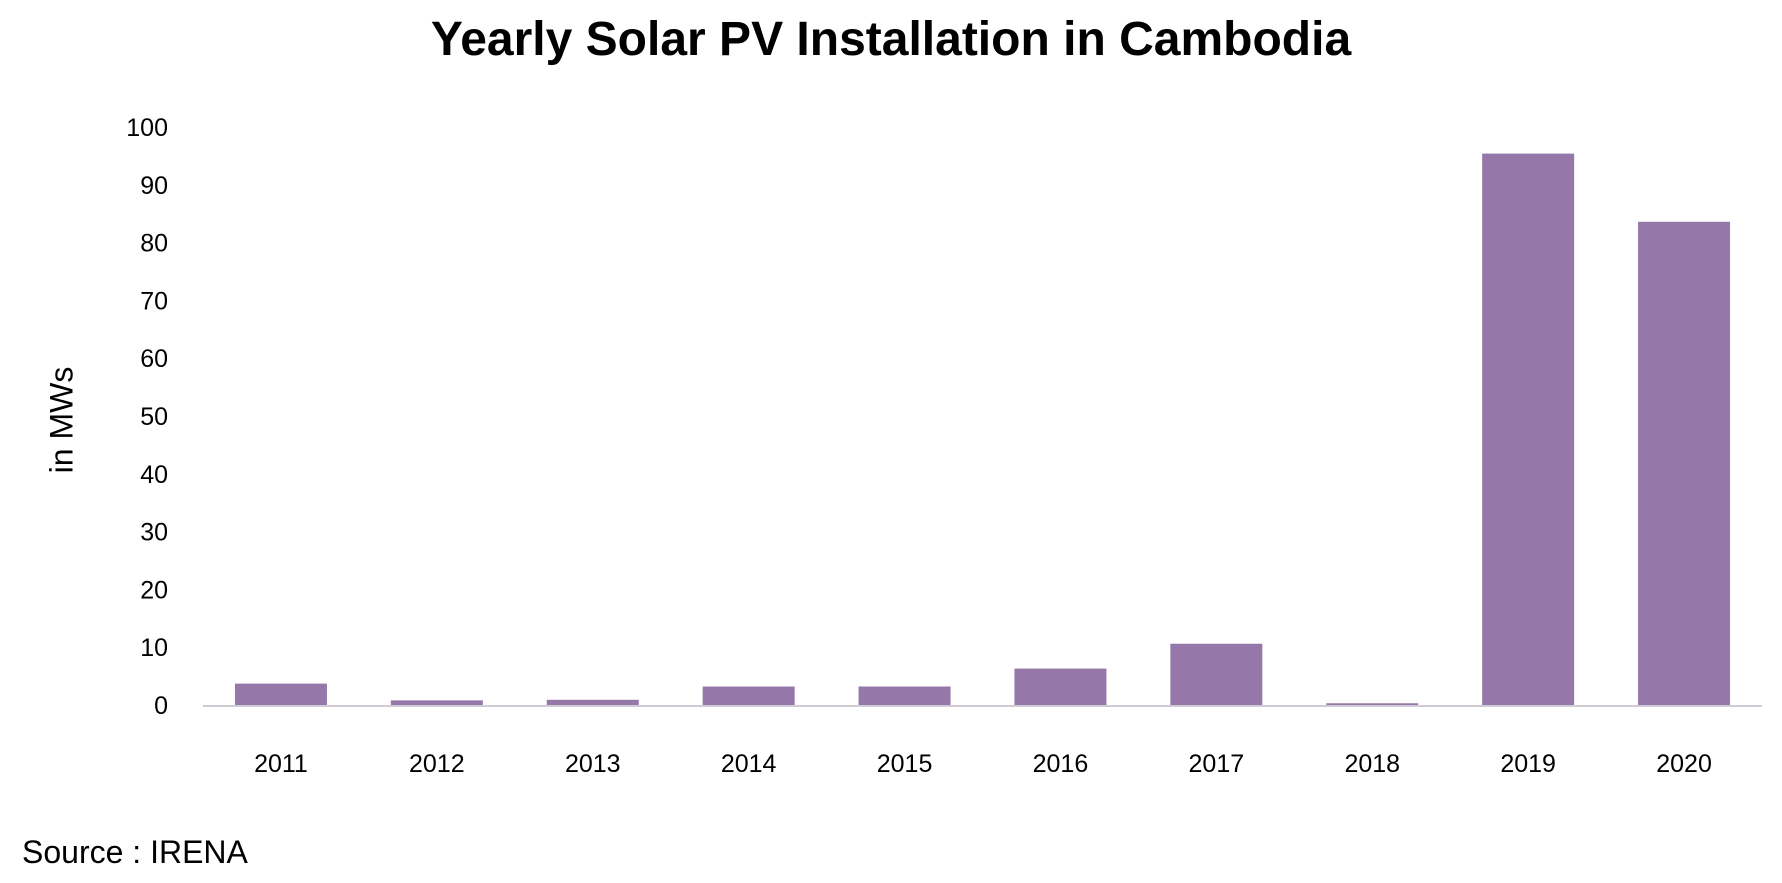 The width and height of the screenshot is (1782, 883). What do you see at coordinates (905, 764) in the screenshot?
I see `x-tick-label: 2015` at bounding box center [905, 764].